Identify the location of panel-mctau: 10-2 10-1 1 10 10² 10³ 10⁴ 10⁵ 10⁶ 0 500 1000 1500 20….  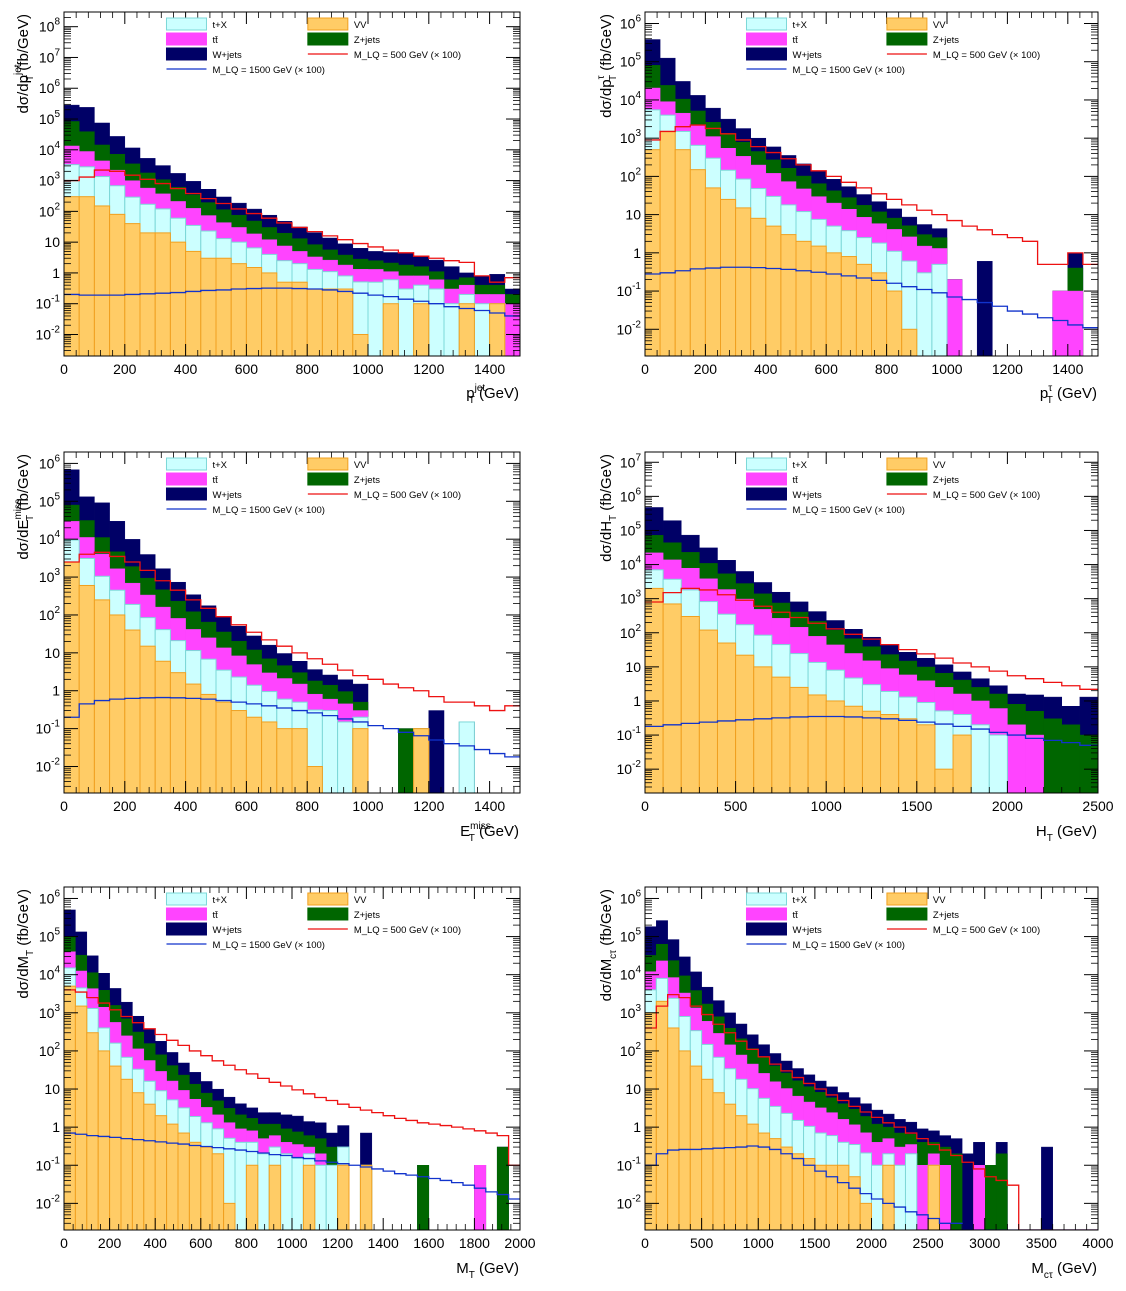
(856, 1083).